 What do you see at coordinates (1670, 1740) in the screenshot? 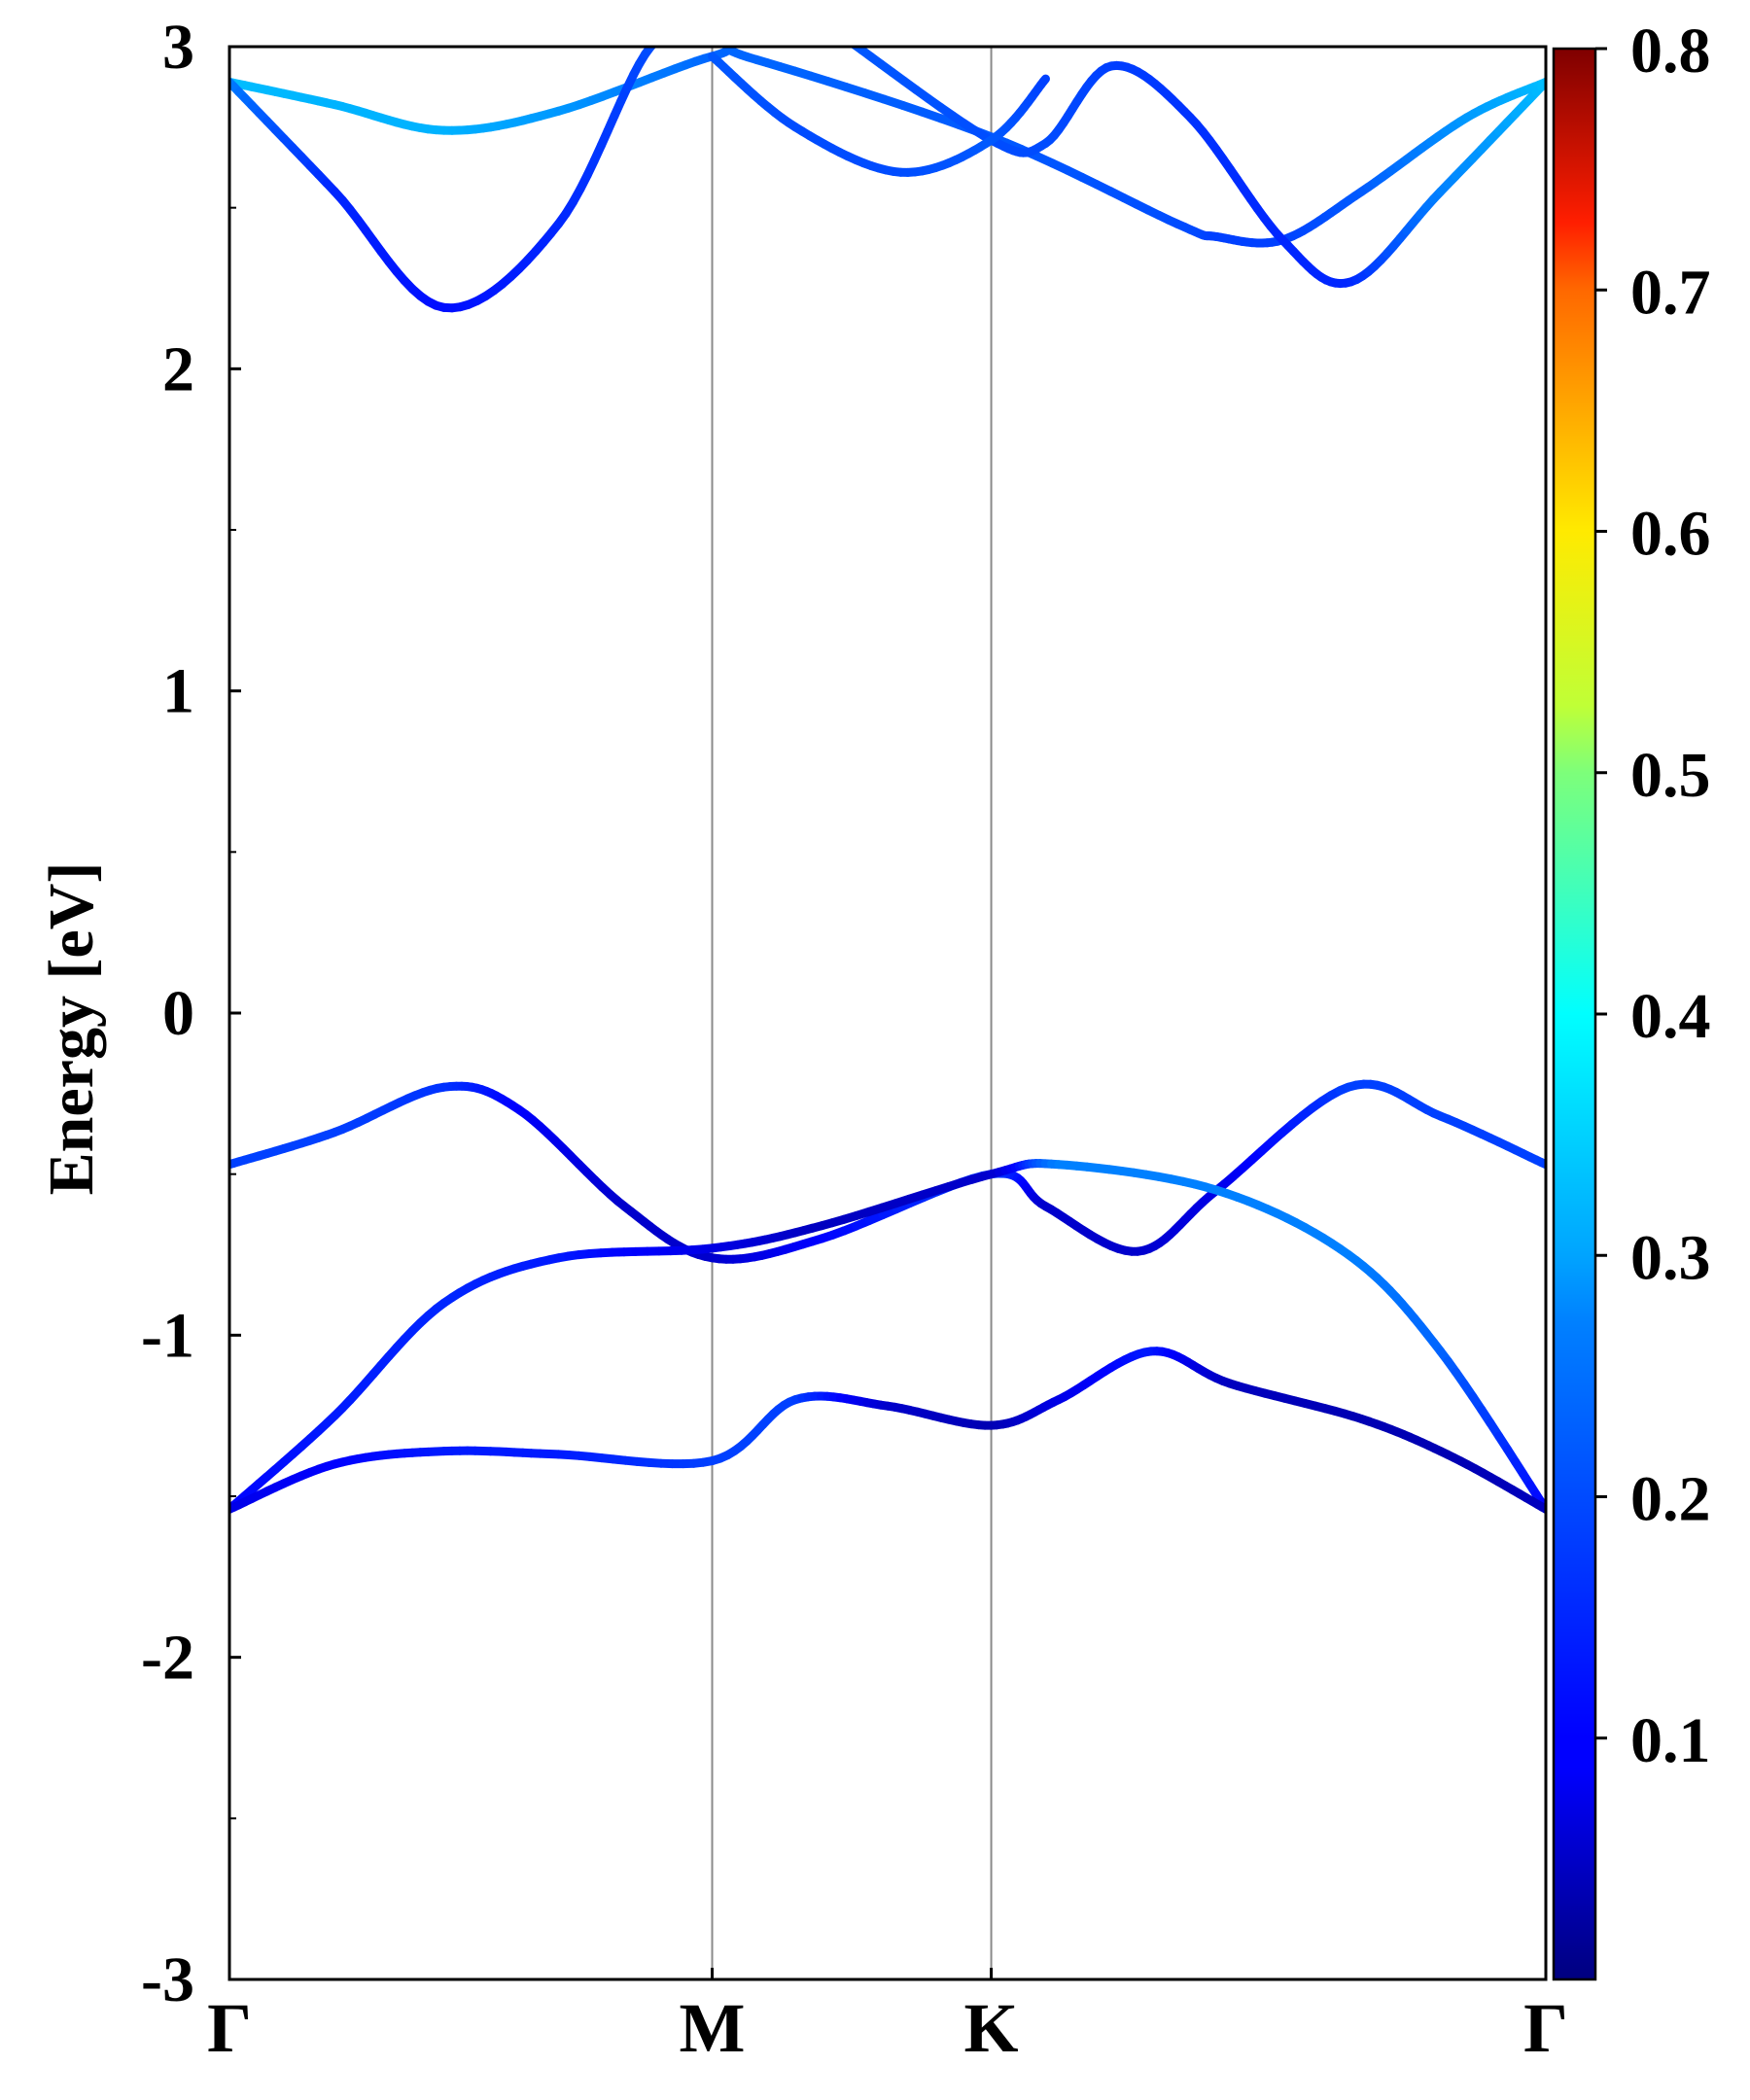
I see `colorbar-tick-label: 0.1` at bounding box center [1670, 1740].